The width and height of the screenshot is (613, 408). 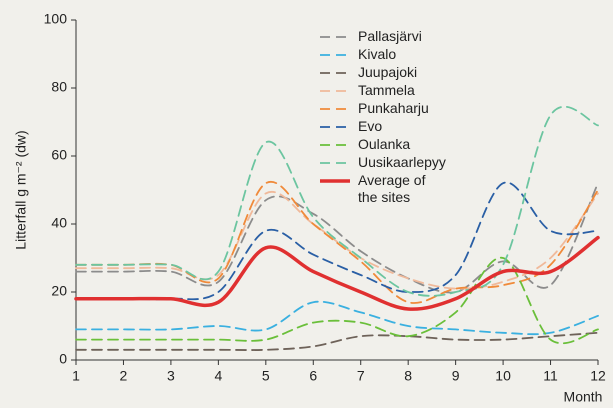 I want to click on x-tick-label: 6, so click(x=313, y=376).